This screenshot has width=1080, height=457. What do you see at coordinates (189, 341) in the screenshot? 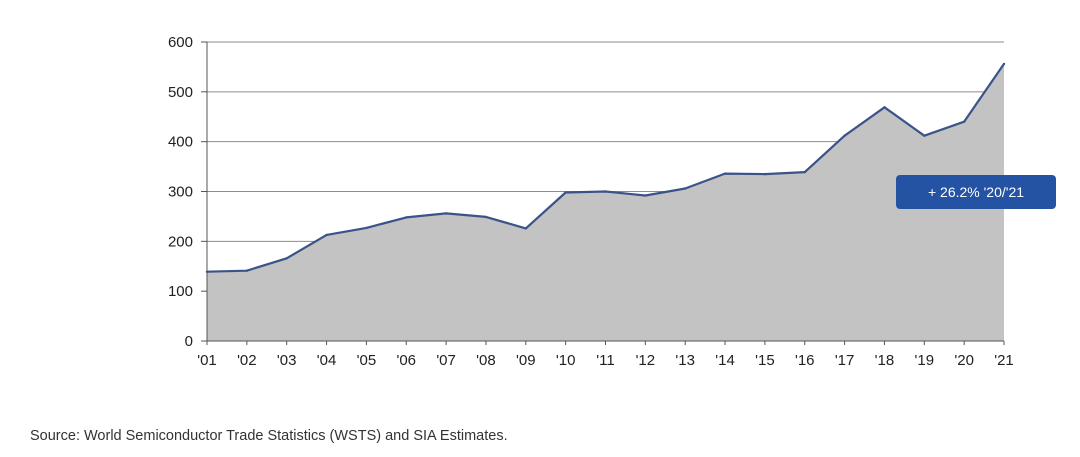
I see `y-tick-label: 0` at bounding box center [189, 341].